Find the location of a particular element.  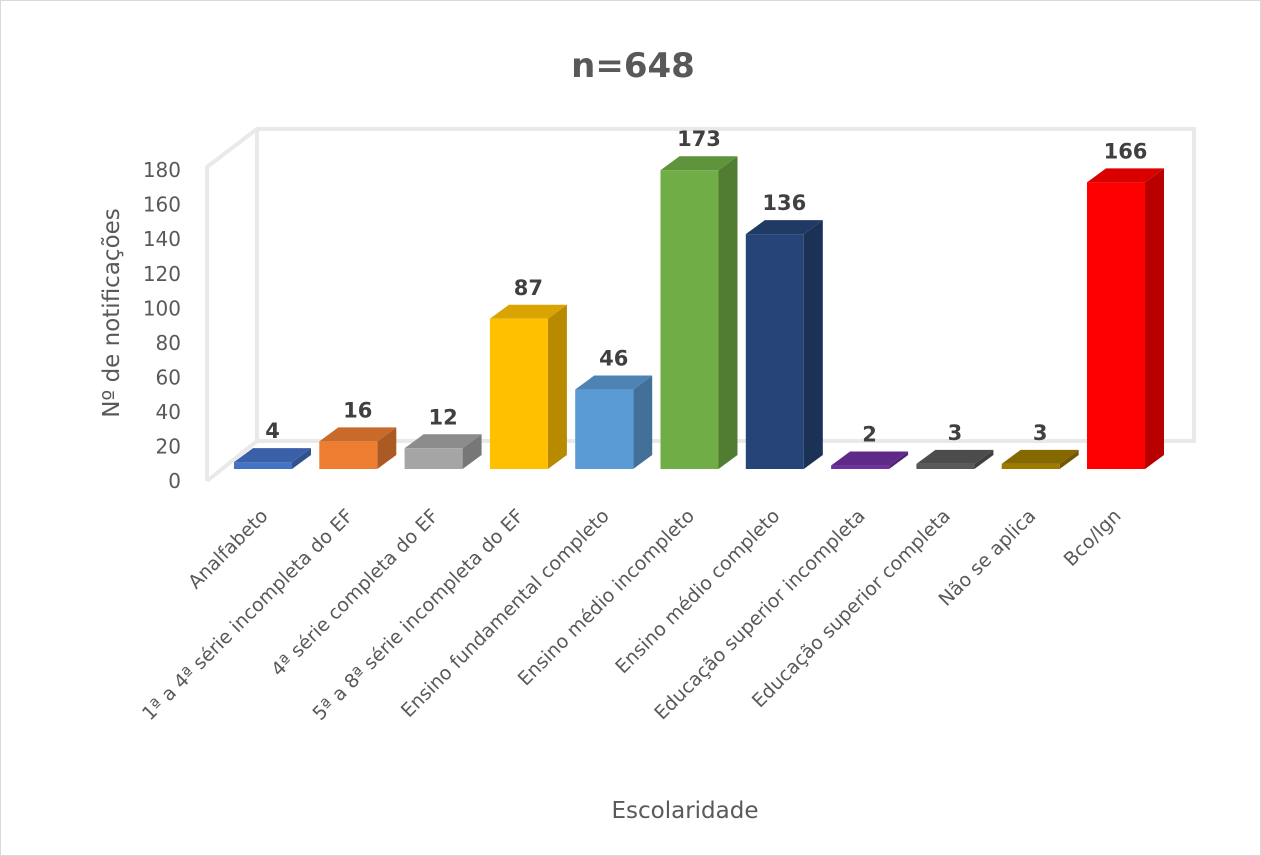

y-tick-label: 40 is located at coordinates (168, 412).